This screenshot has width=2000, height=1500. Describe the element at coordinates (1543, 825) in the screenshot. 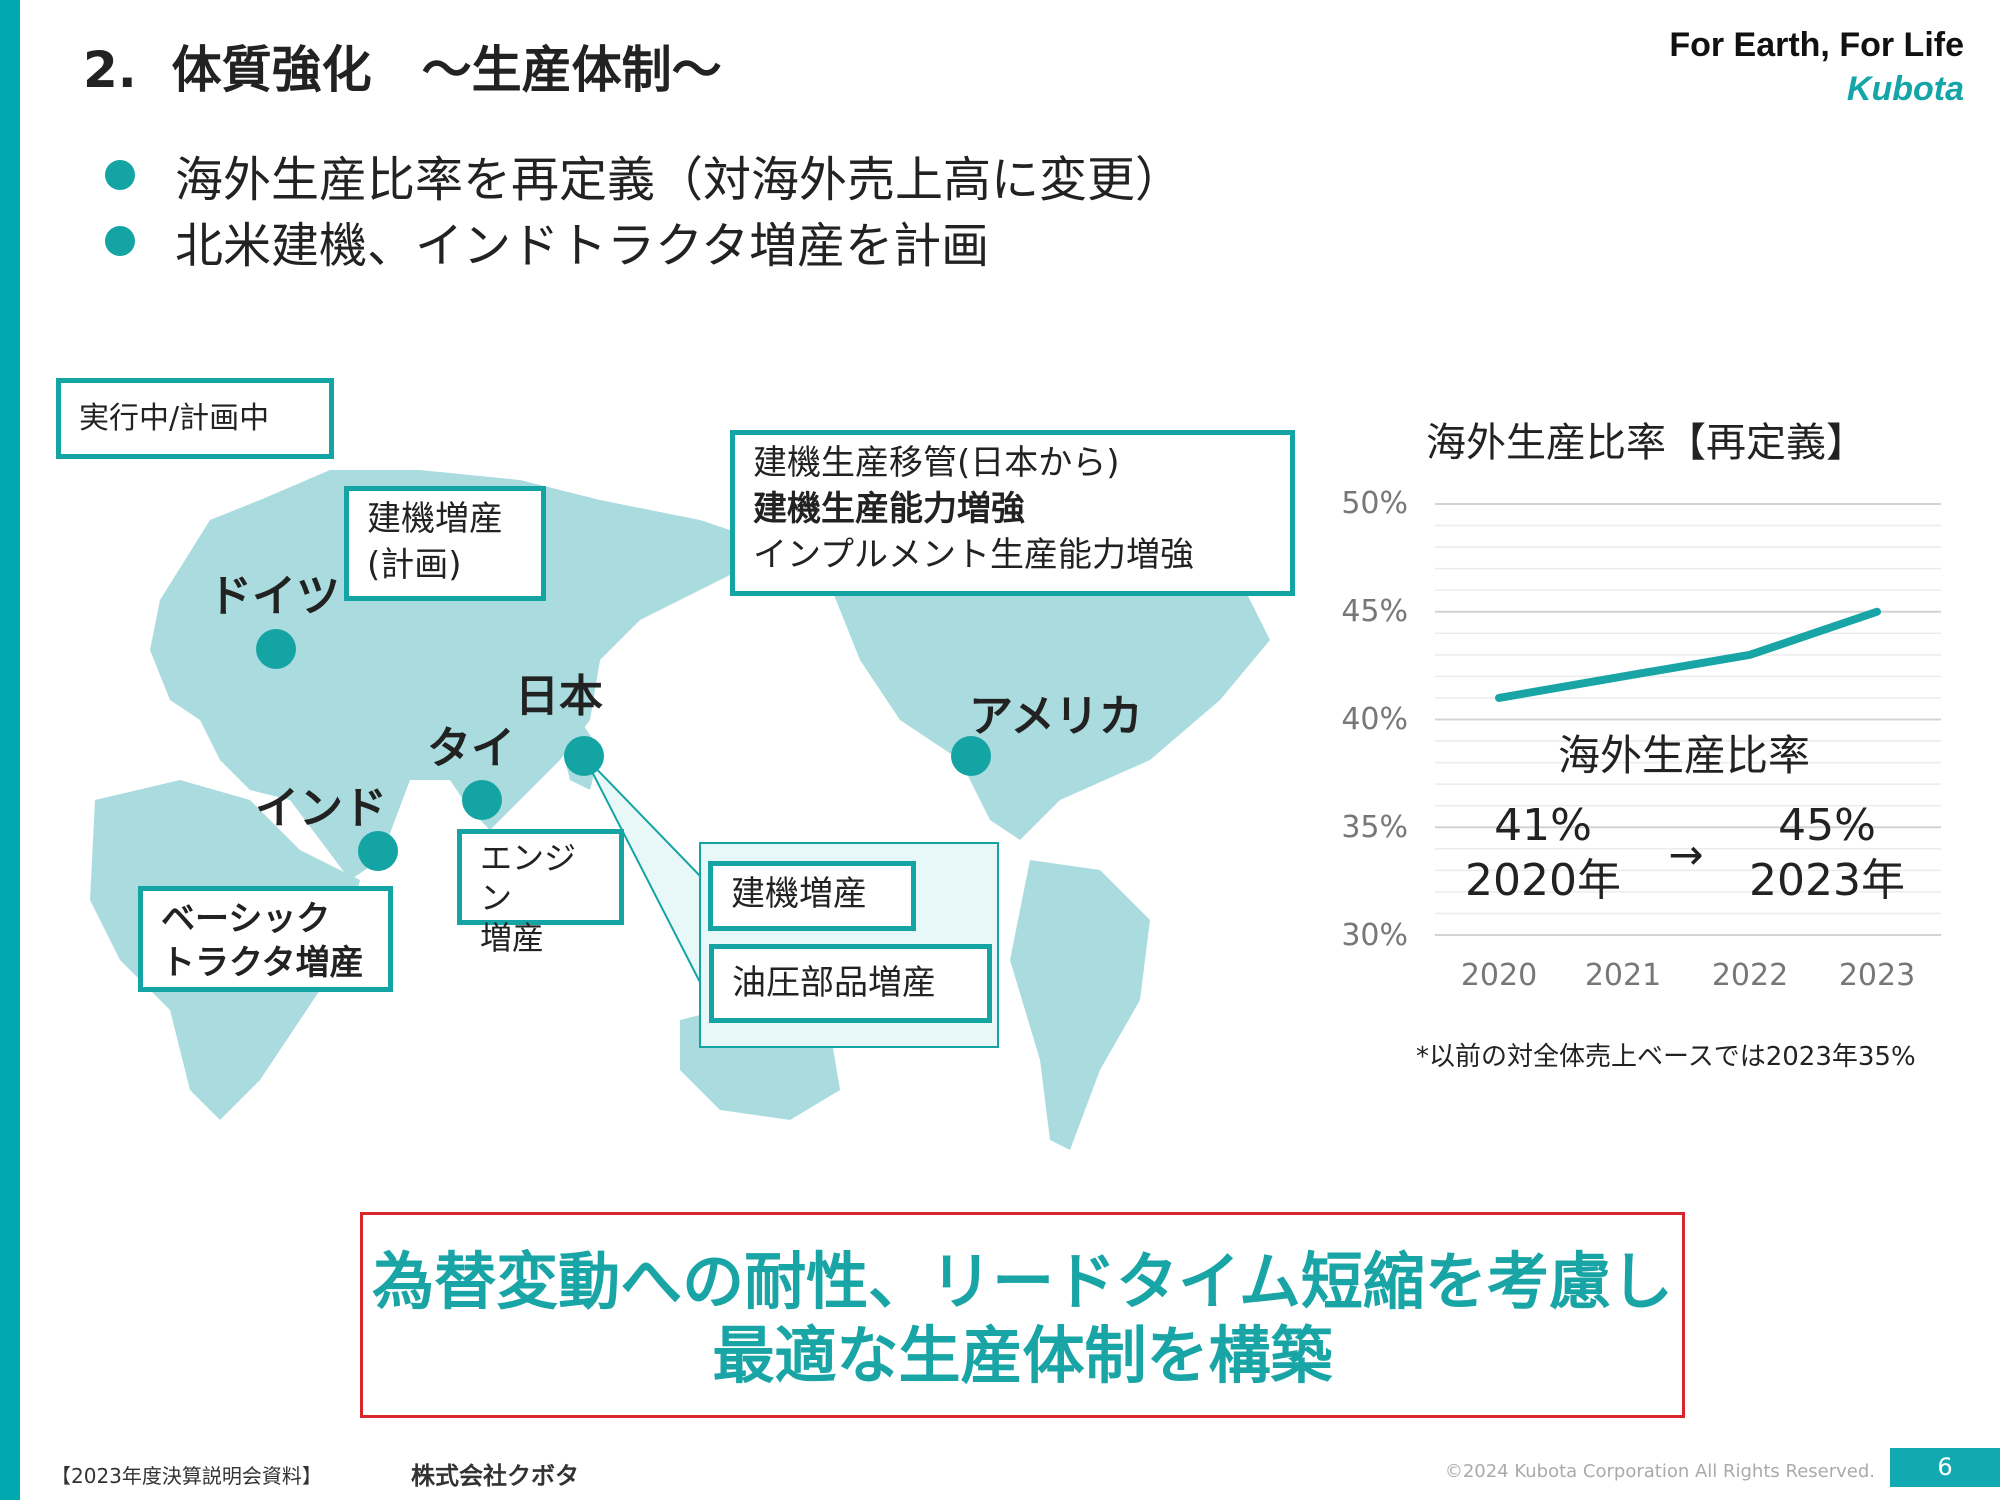

I see `from-value: 41%` at that location.